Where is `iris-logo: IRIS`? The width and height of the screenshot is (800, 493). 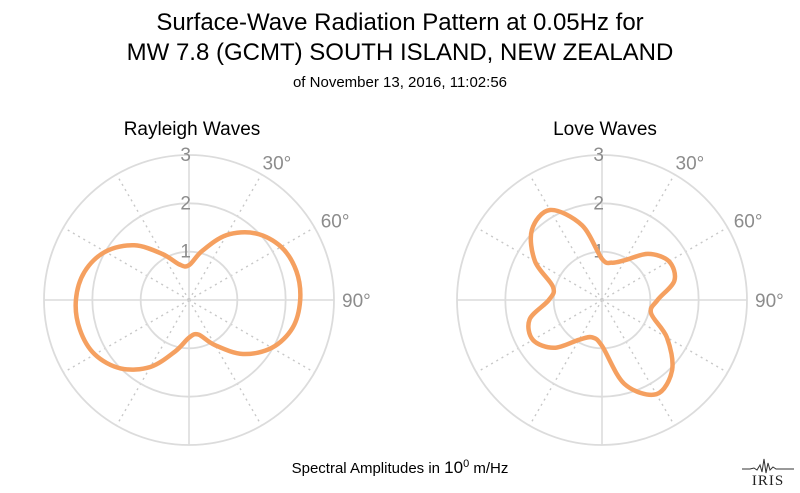 iris-logo: IRIS is located at coordinates (768, 472).